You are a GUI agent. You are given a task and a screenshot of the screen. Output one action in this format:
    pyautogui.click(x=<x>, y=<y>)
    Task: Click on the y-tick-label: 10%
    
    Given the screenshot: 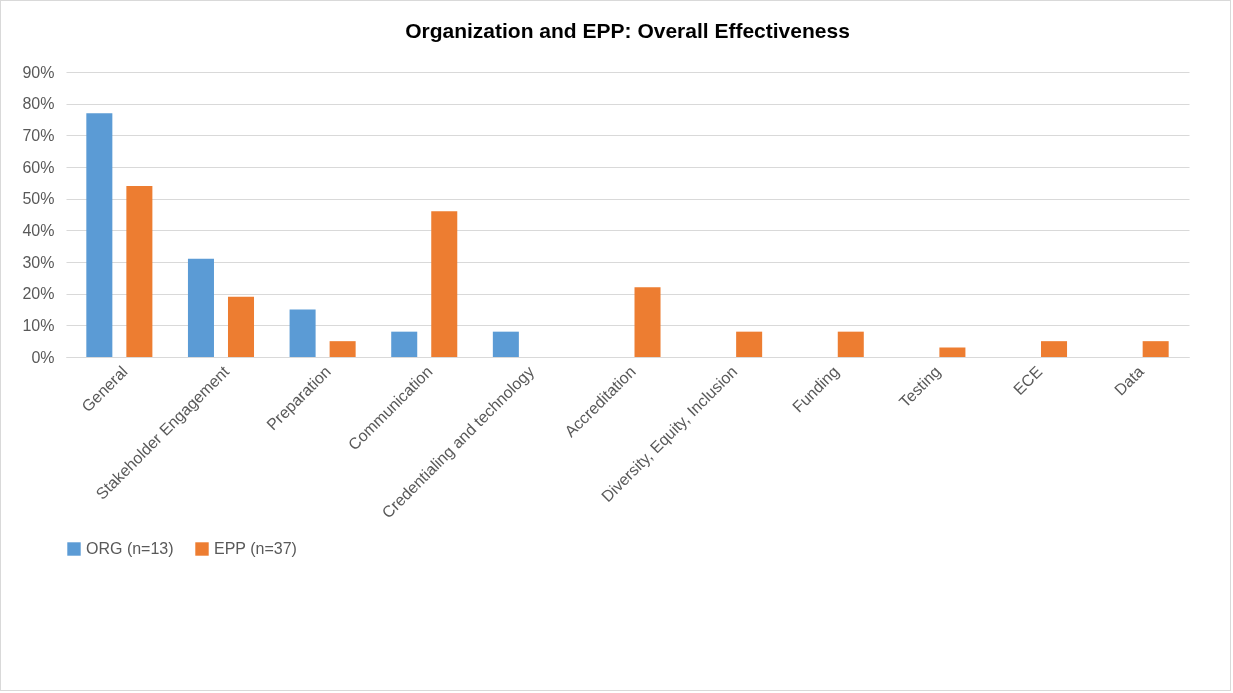 What is the action you would take?
    pyautogui.click(x=38, y=325)
    